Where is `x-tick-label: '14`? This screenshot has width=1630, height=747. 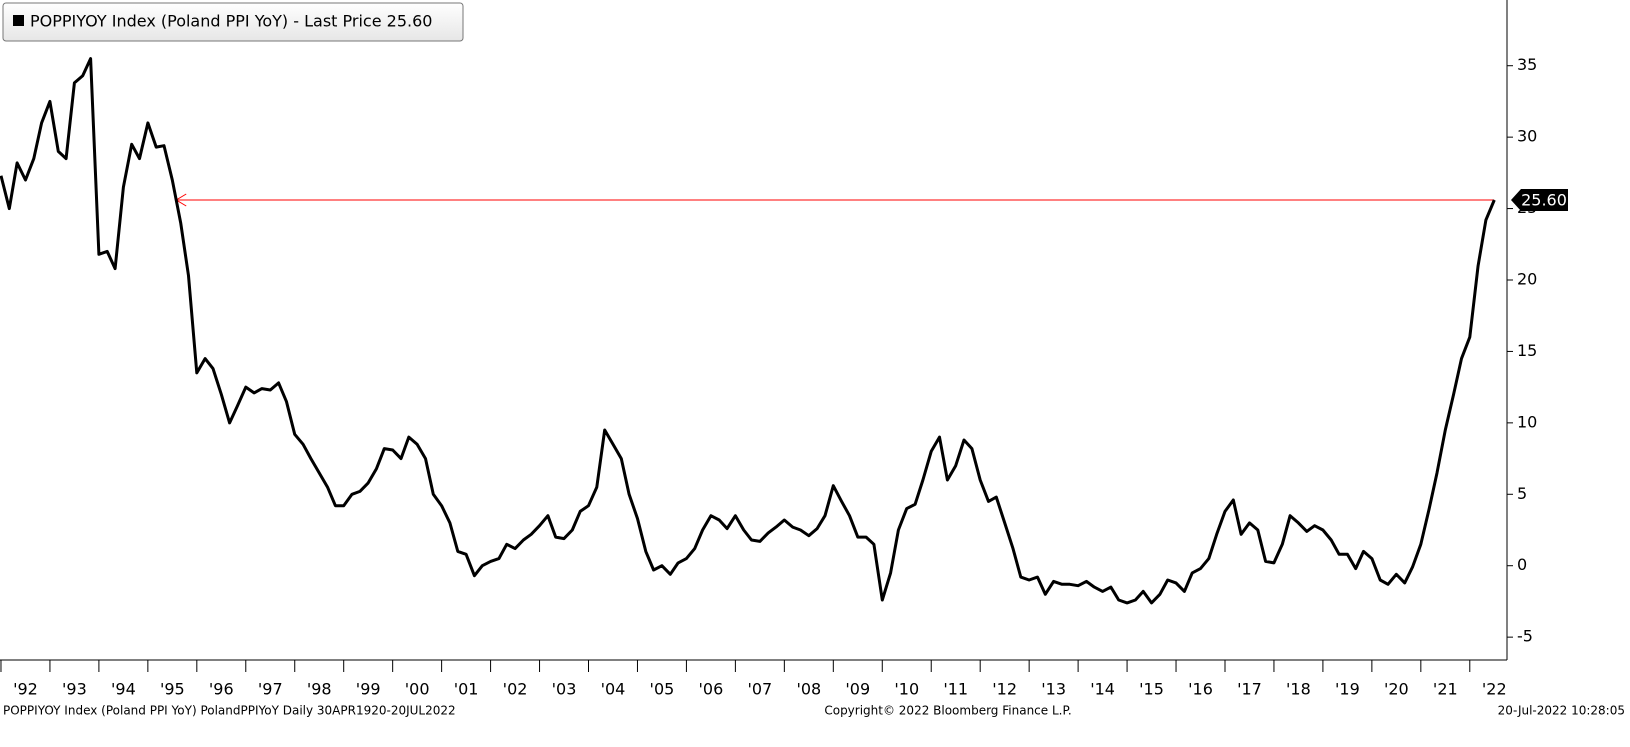 x-tick-label: '14 is located at coordinates (1102, 689).